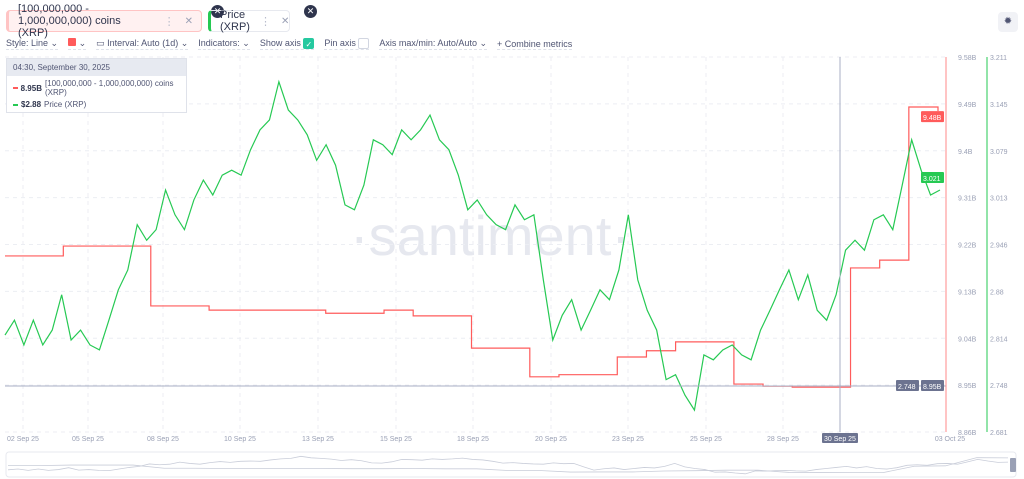  What do you see at coordinates (999, 339) in the screenshot?
I see `right-axis-tick: 2.814` at bounding box center [999, 339].